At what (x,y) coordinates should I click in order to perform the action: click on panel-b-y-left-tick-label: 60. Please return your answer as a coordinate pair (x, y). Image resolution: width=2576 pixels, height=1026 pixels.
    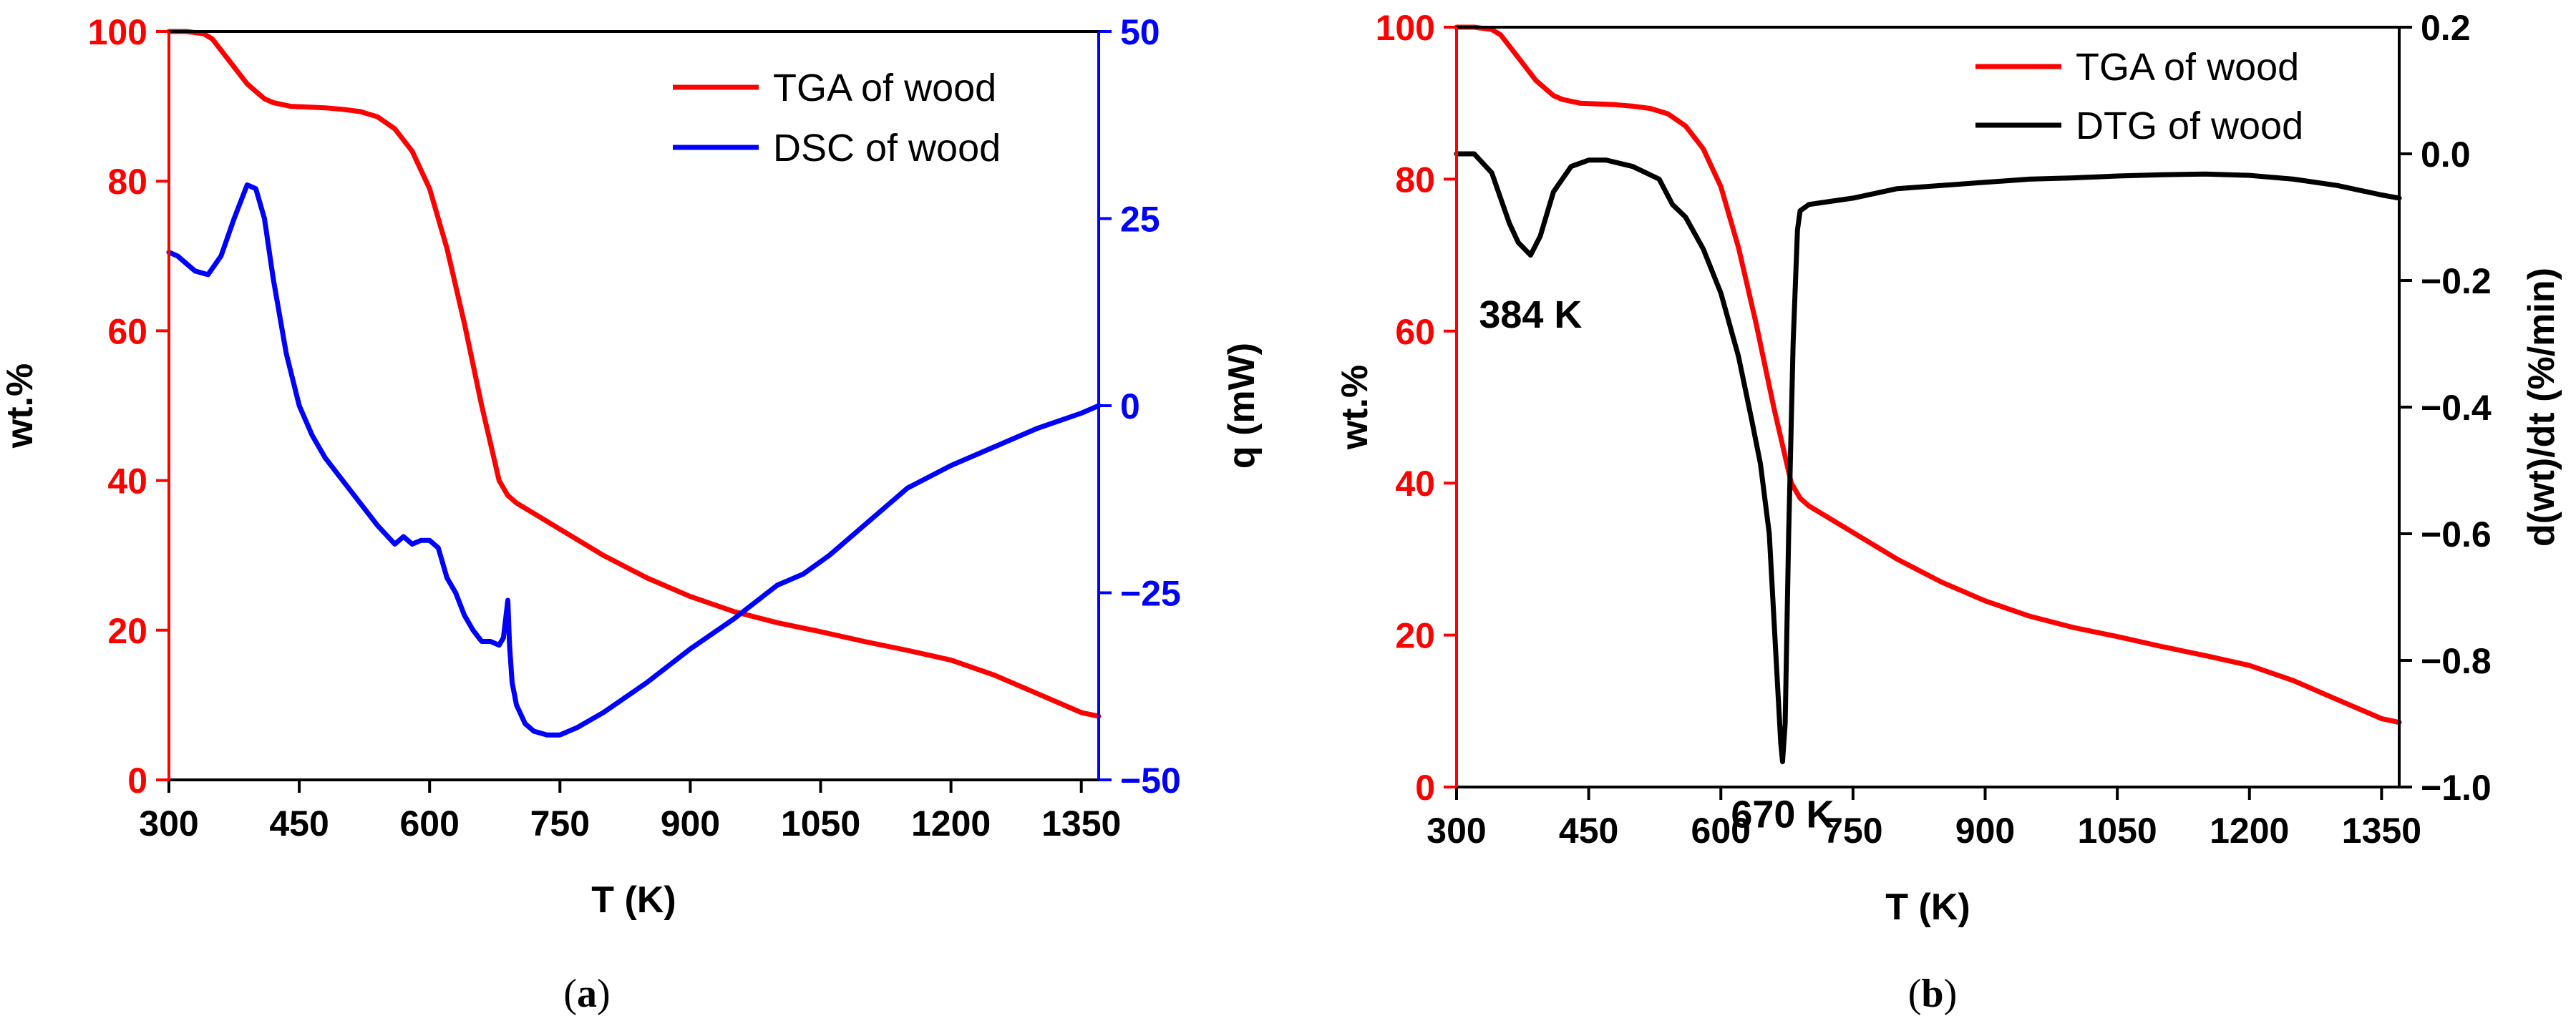
    Looking at the image, I should click on (1415, 332).